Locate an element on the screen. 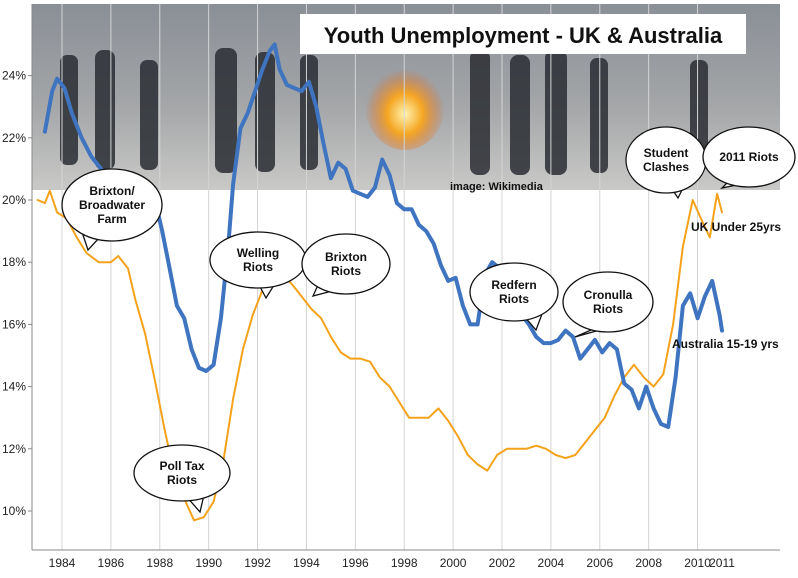  bubble-label: Student is located at coordinates (666, 153).